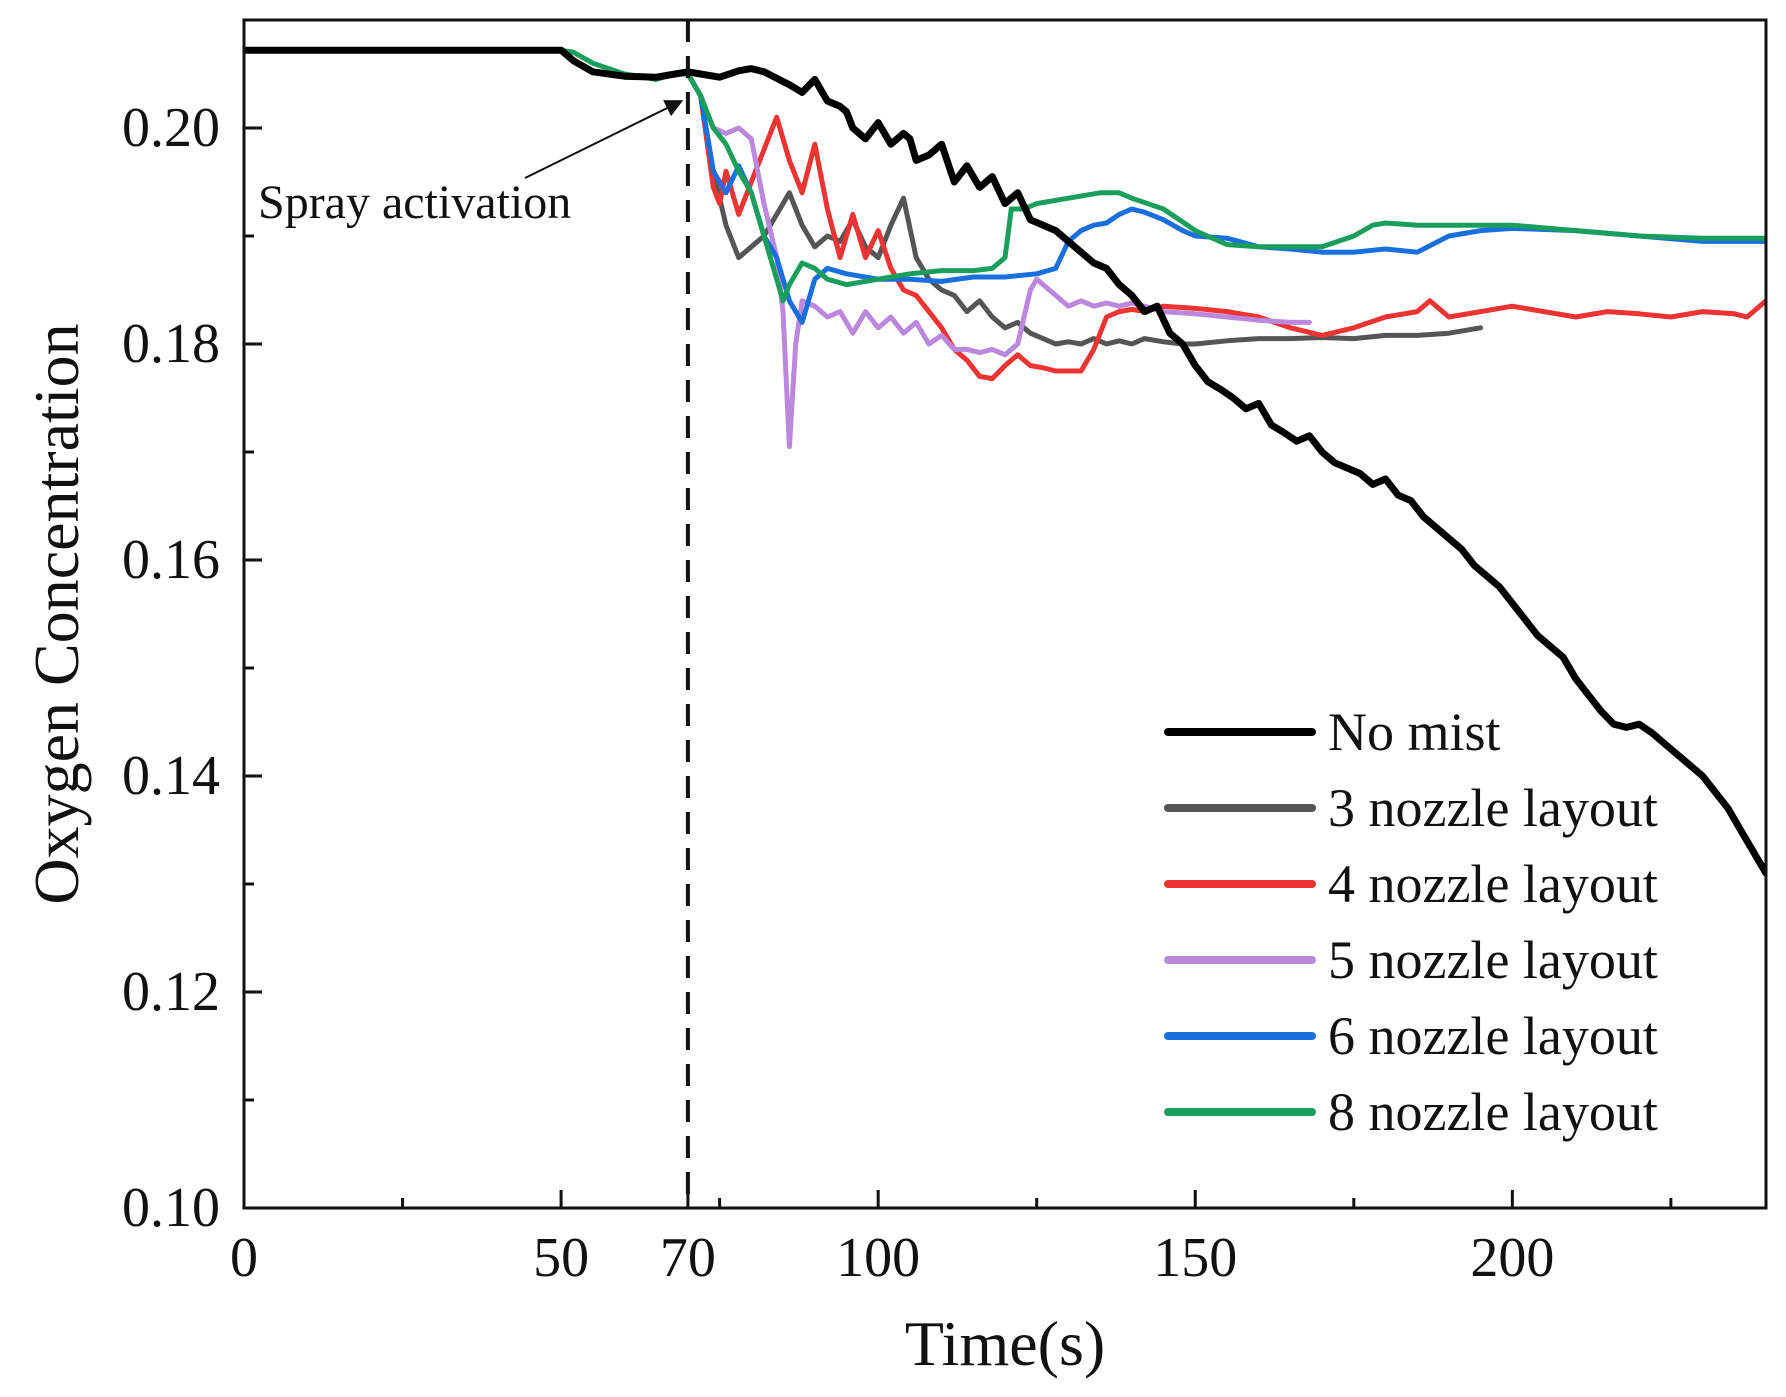 This screenshot has width=1786, height=1397. What do you see at coordinates (171, 344) in the screenshot?
I see `y-tick-label: 0.18` at bounding box center [171, 344].